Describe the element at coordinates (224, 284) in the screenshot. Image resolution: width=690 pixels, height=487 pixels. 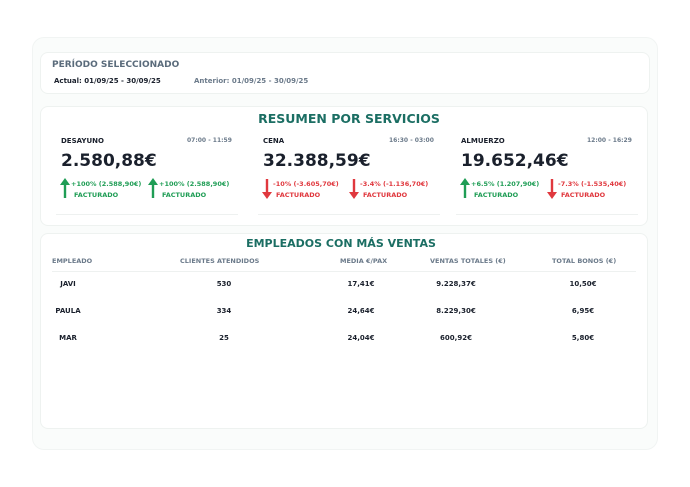
I see `employee-value: 530` at that location.